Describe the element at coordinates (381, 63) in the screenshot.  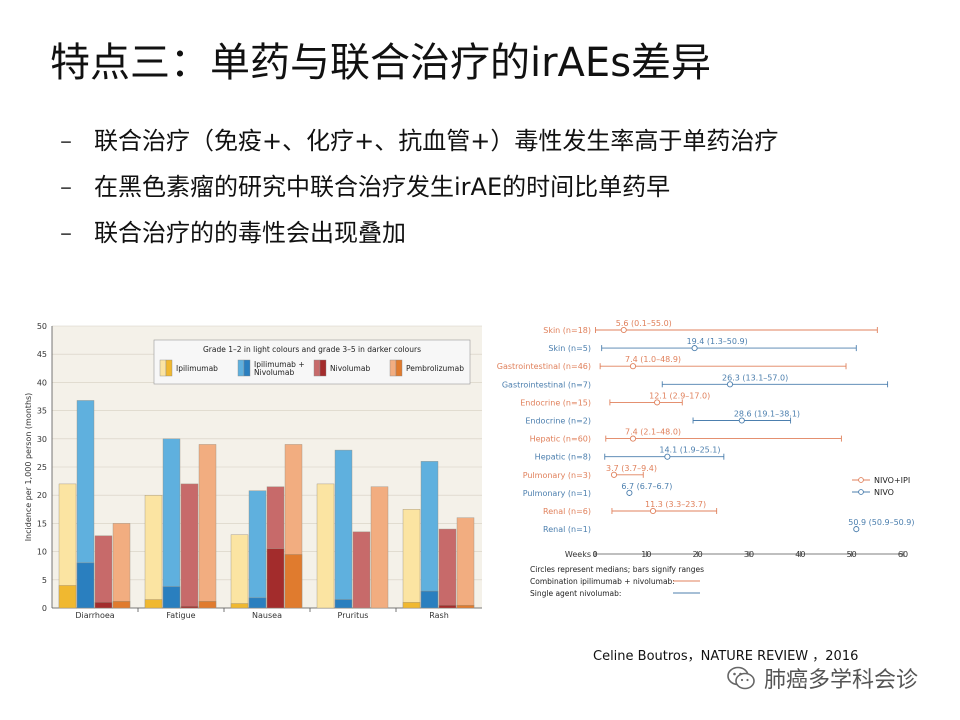
I see `slide-title: 特点三：单药与联合治疗的irAEs差异` at that location.